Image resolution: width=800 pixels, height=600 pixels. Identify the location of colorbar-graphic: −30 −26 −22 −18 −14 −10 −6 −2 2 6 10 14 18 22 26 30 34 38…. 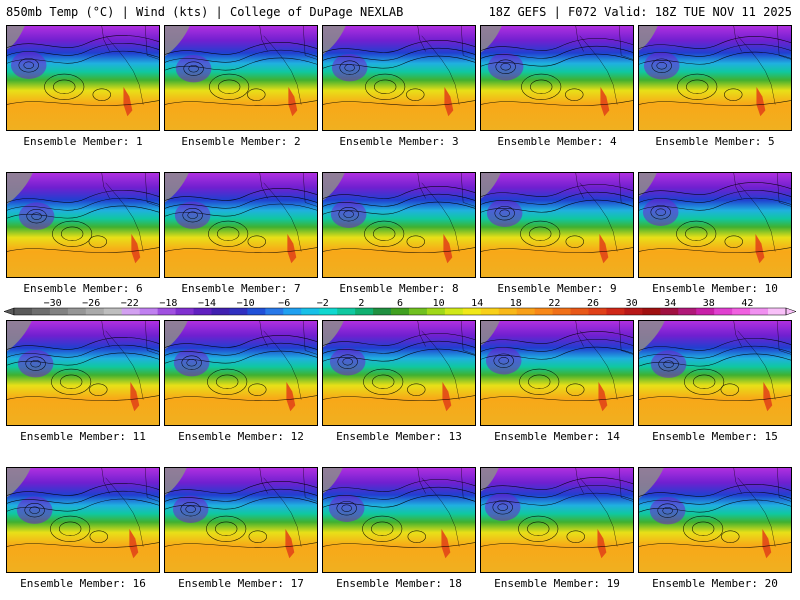
(400, 307).